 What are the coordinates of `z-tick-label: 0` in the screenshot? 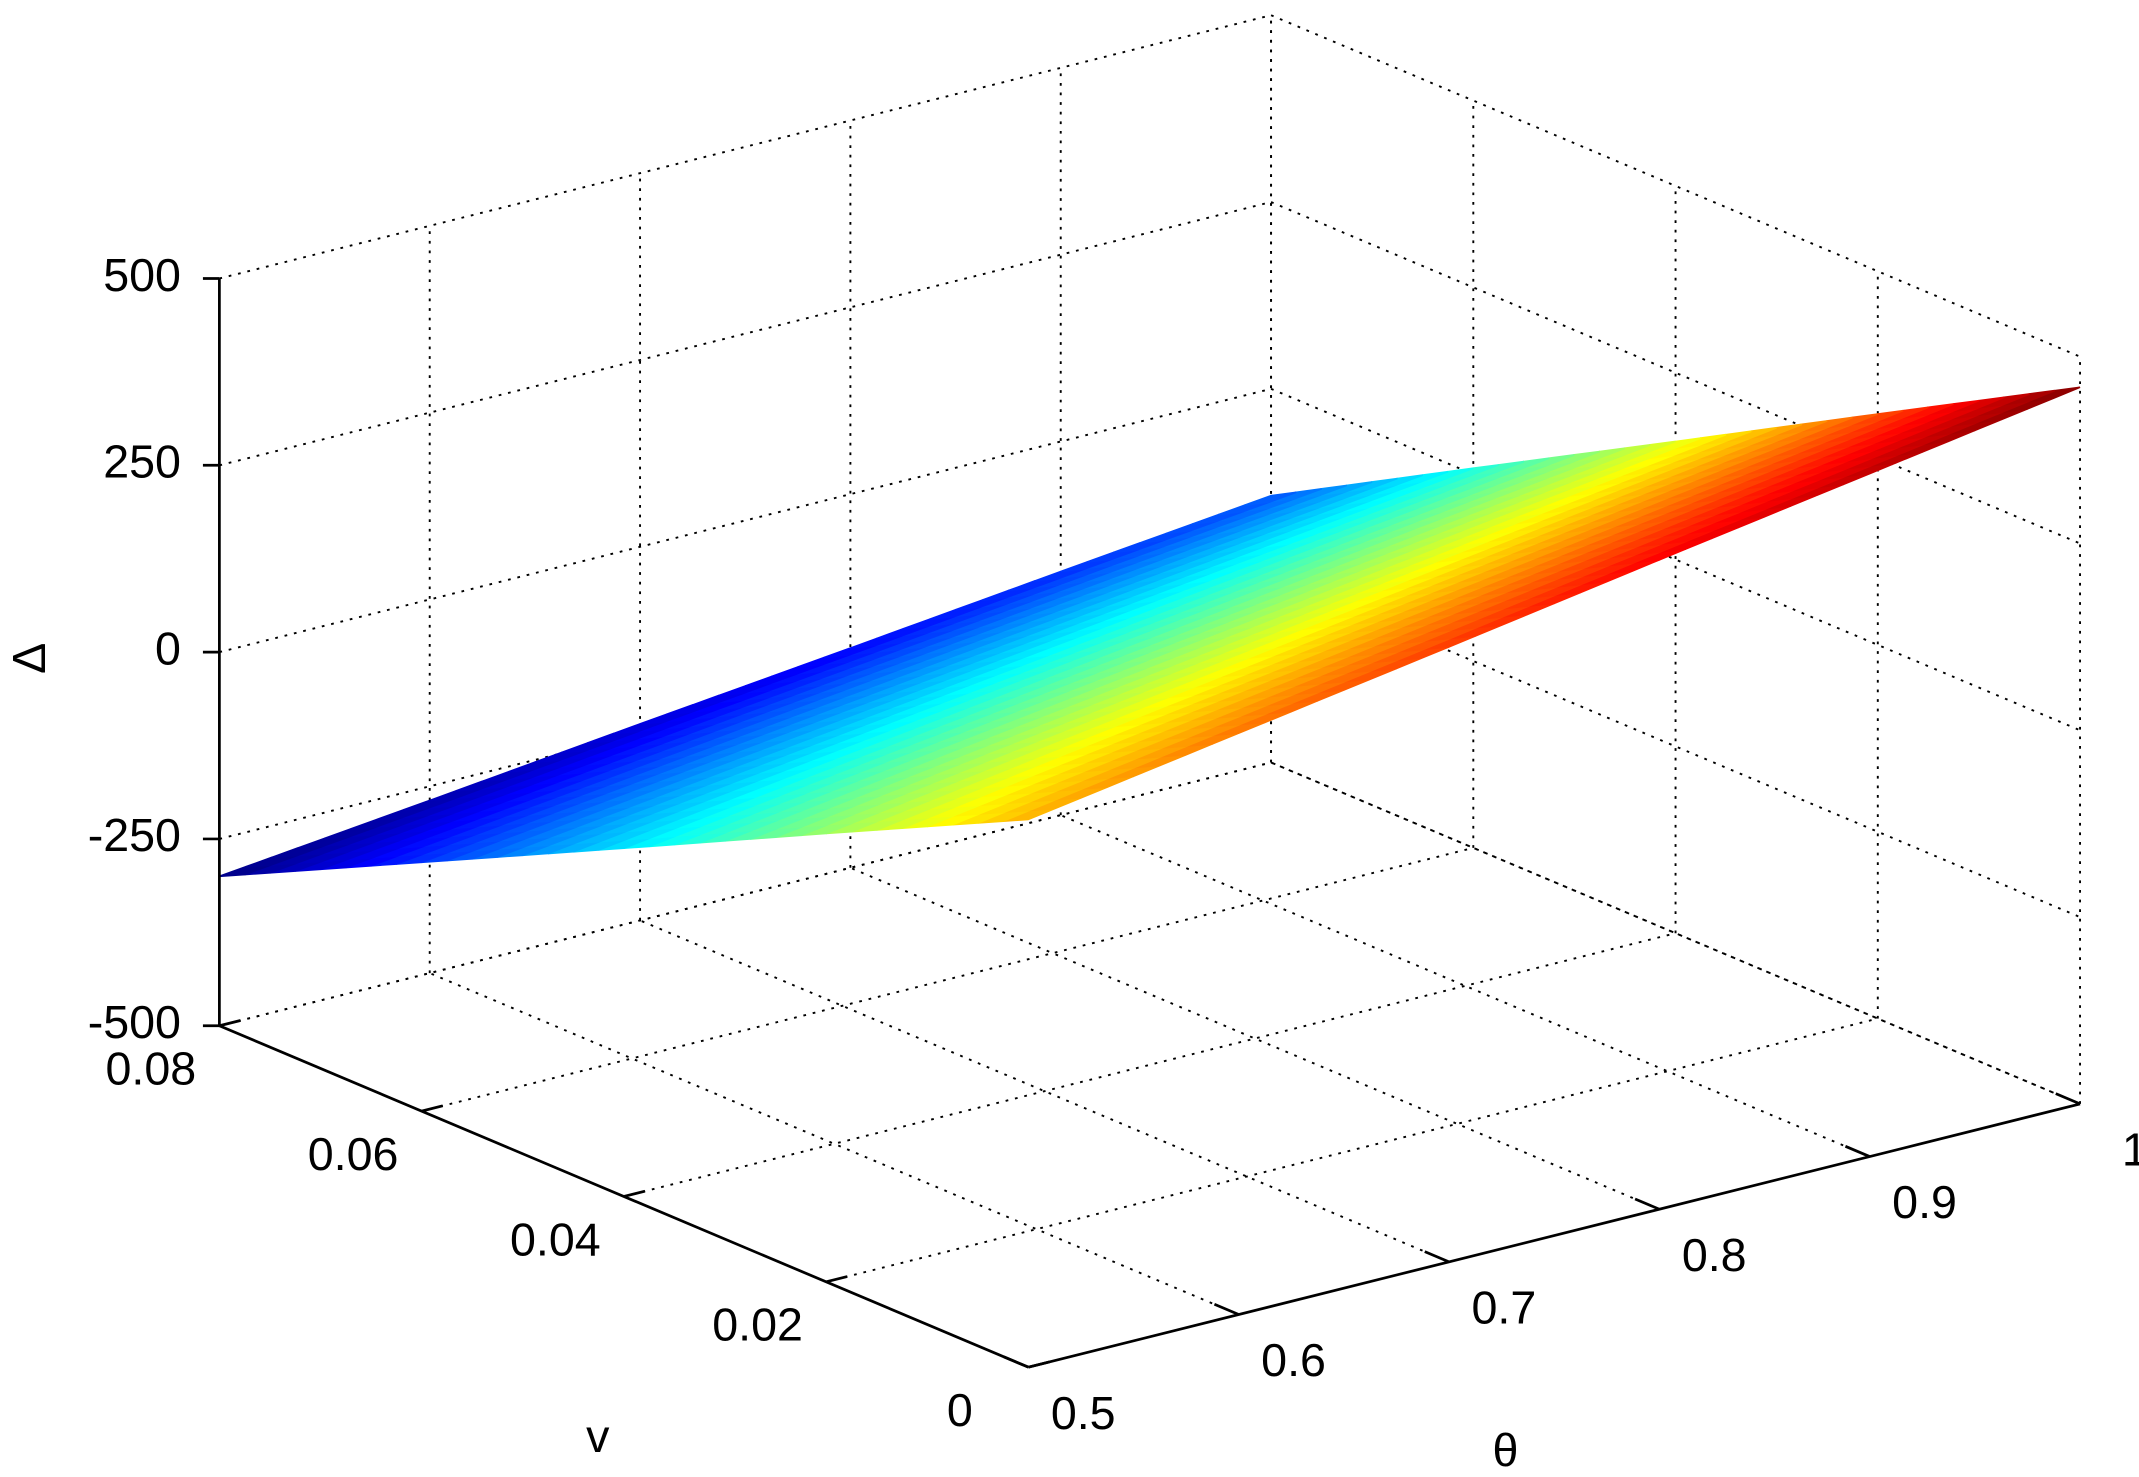 It's located at (168, 648).